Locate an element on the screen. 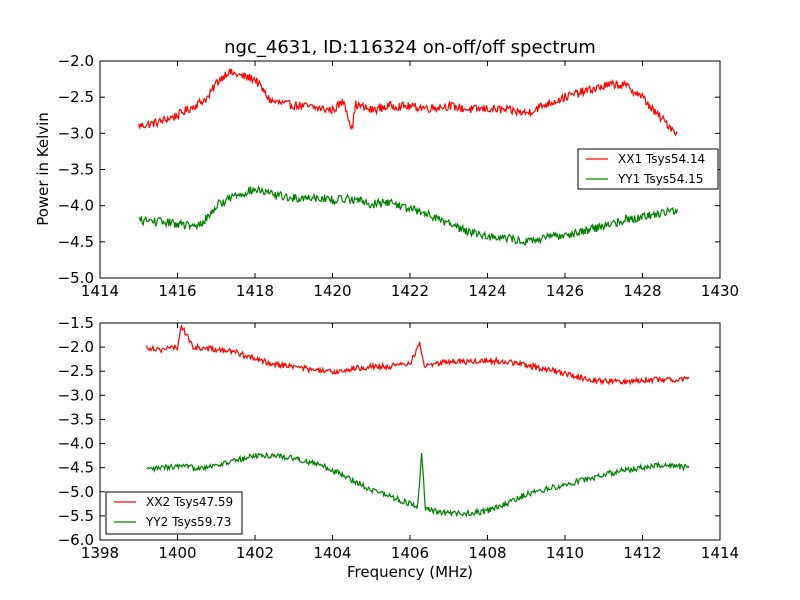 This screenshot has height=600, width=800. legend-entry: YY1 Tsys54.15 is located at coordinates (660, 179).